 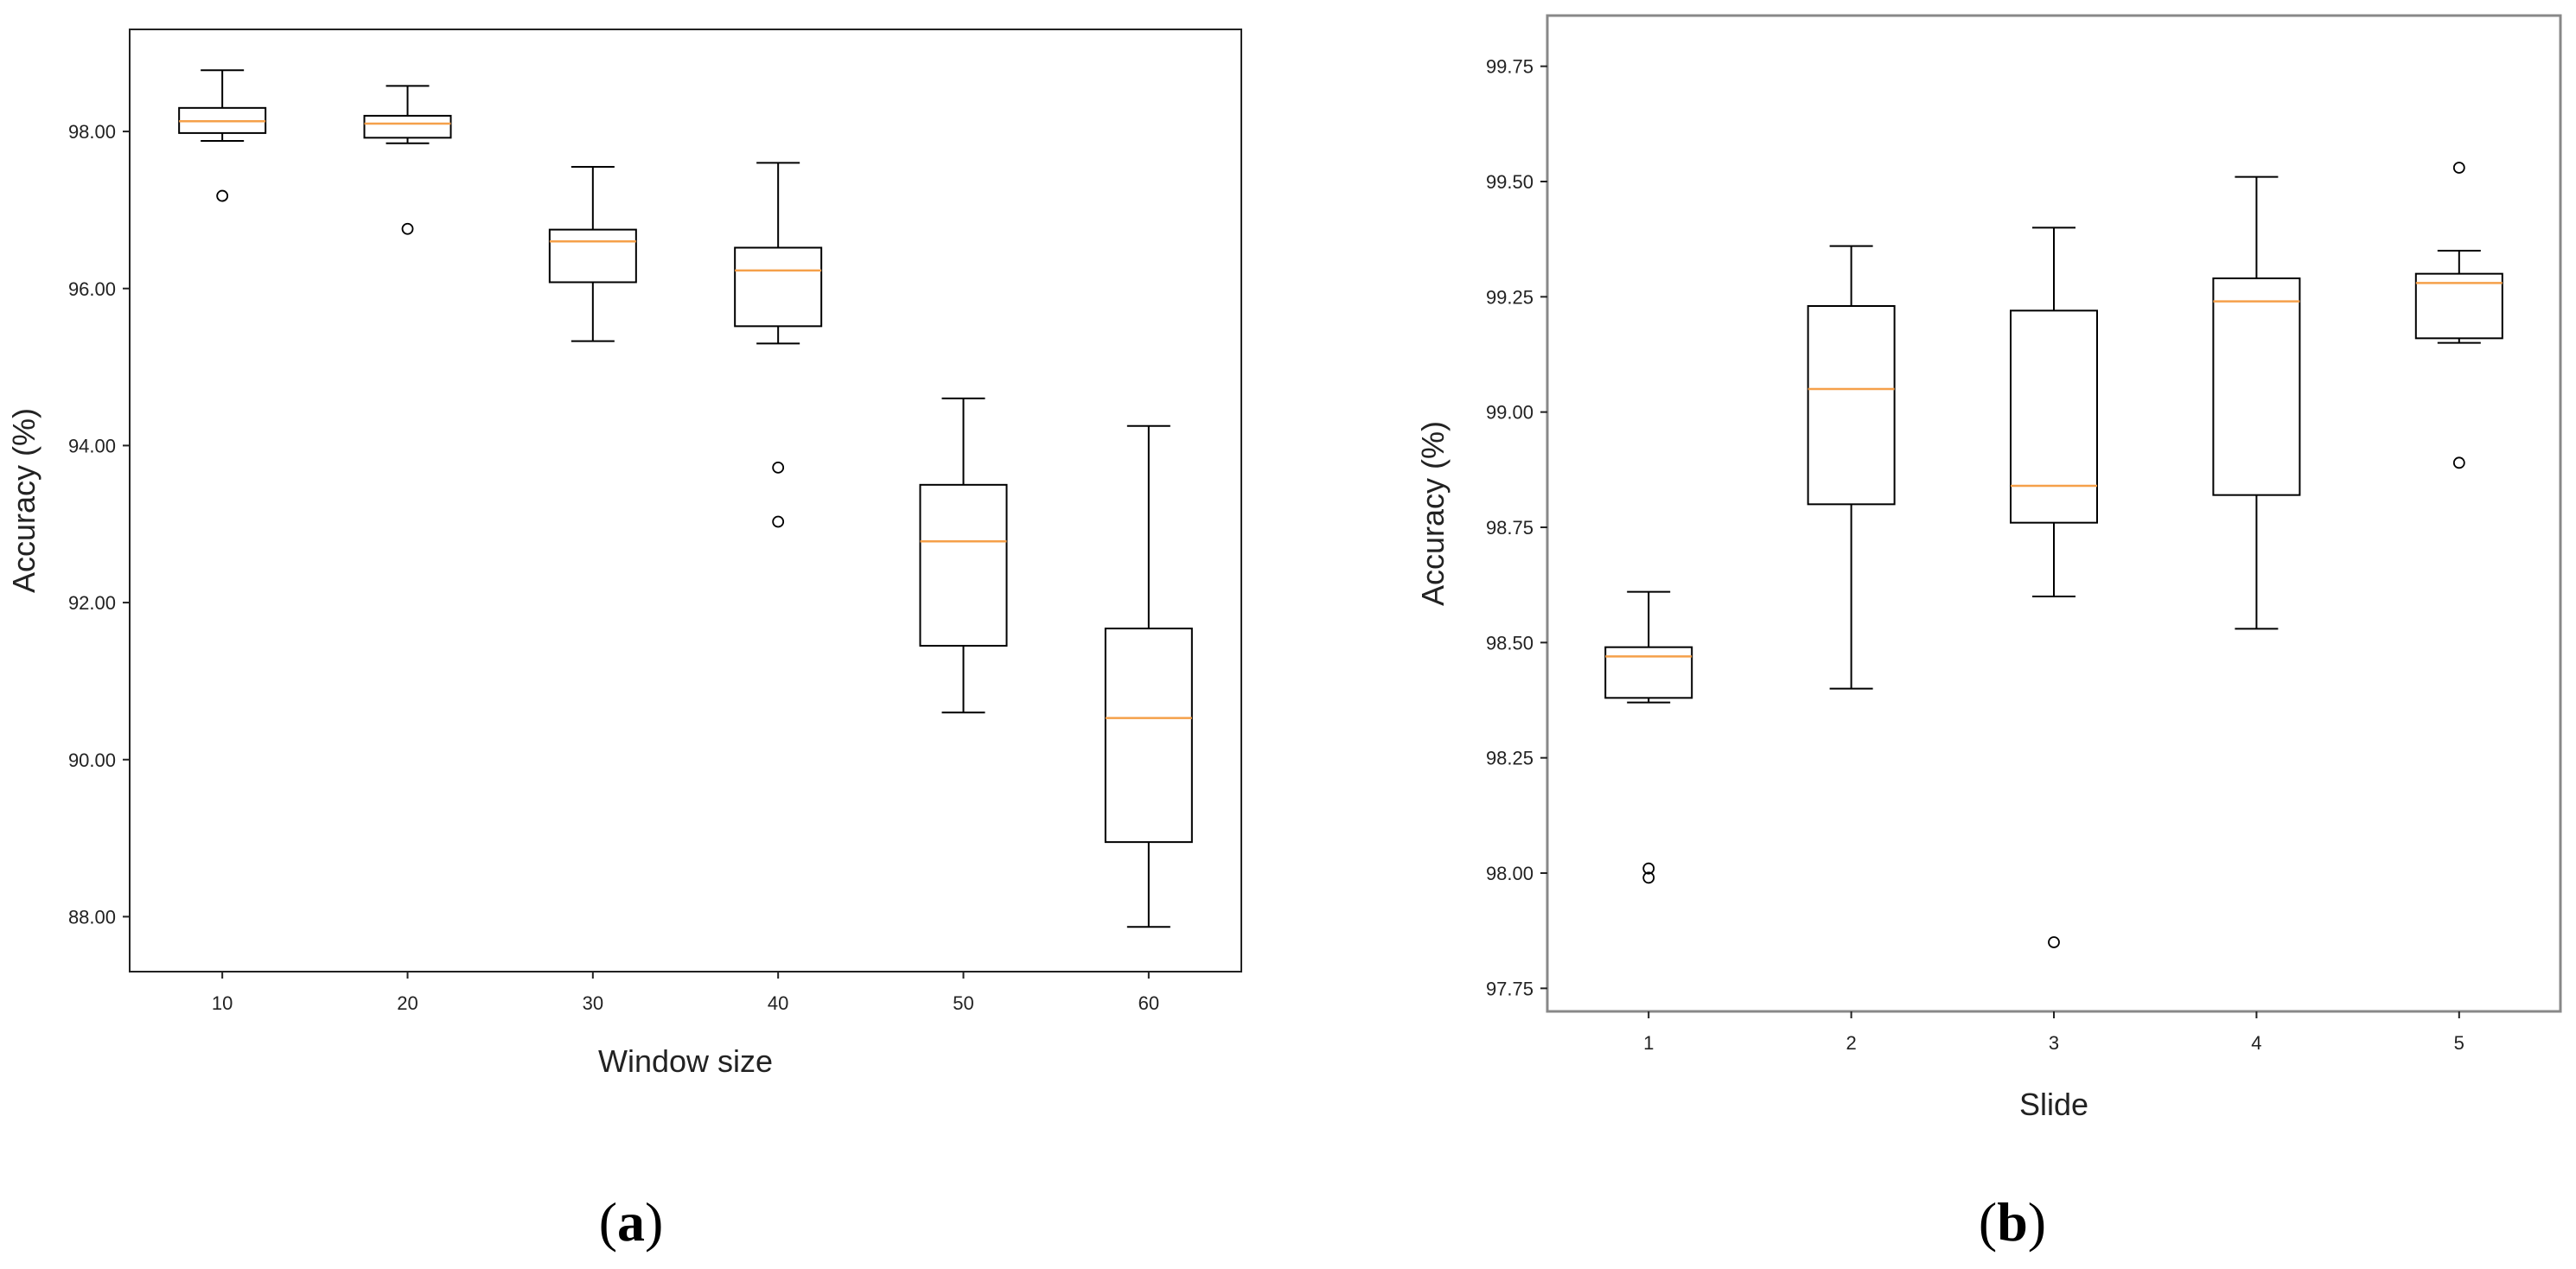 I want to click on y-tick-label: 92.00, so click(x=92, y=603).